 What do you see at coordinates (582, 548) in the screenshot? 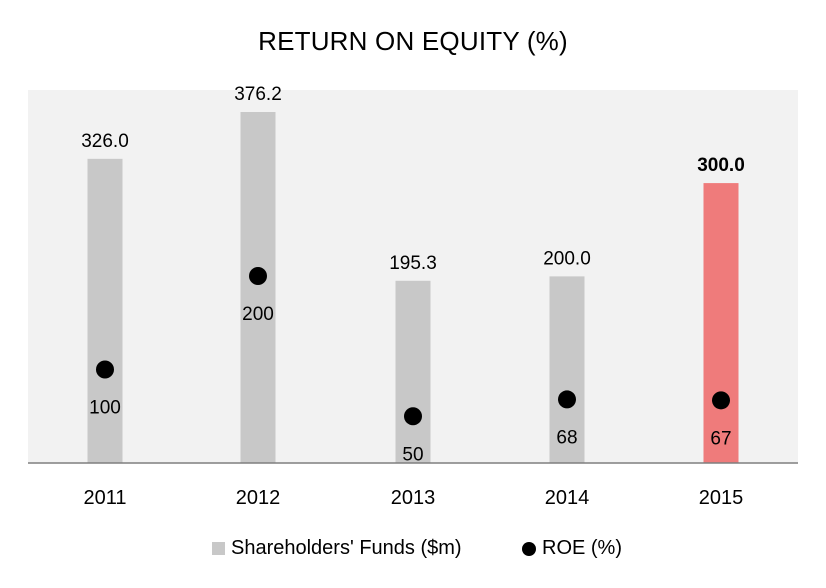
I see `legend-label-roe: ROE (%)` at bounding box center [582, 548].